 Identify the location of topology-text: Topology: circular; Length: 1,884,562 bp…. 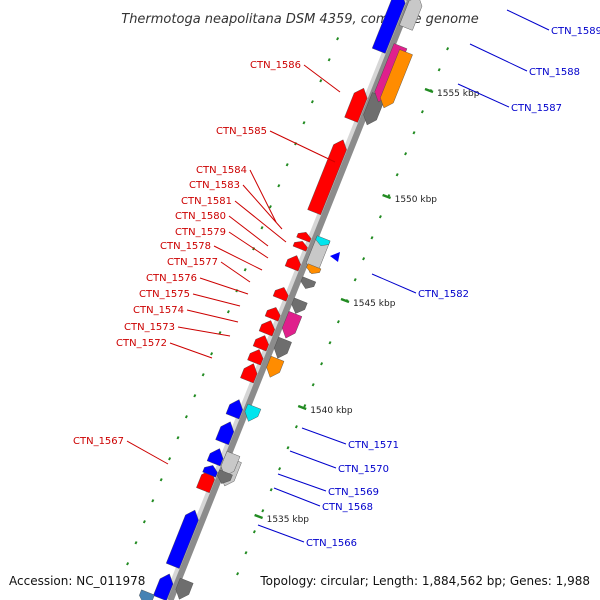
(425, 581).